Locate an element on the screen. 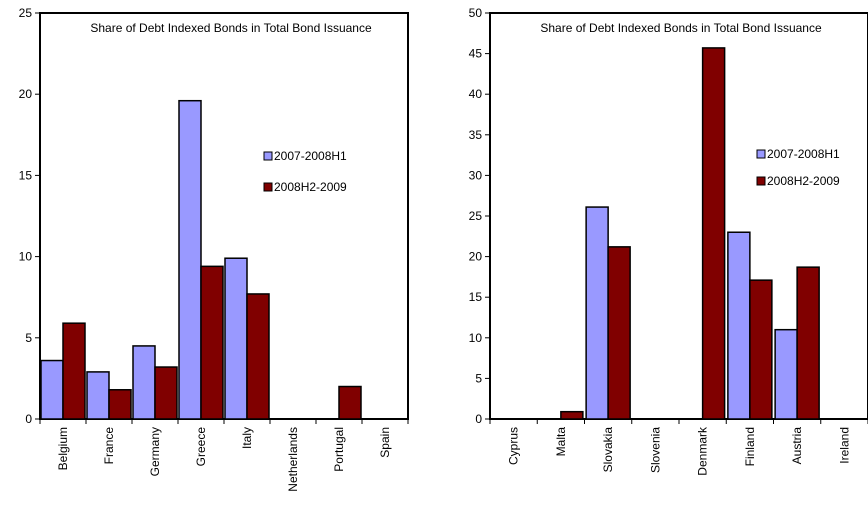  y-tick-label: 45 is located at coordinates (476, 54).